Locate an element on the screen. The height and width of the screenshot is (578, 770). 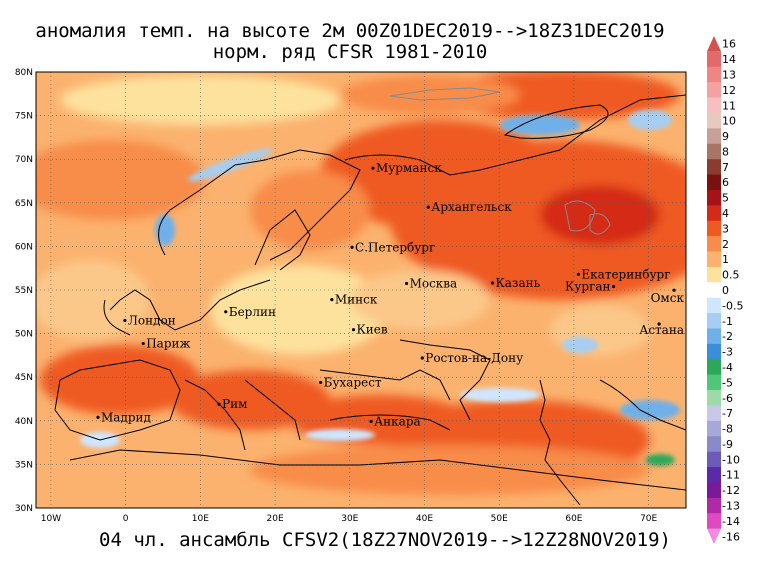
lat-tick-label: 65N is located at coordinates (24, 204).